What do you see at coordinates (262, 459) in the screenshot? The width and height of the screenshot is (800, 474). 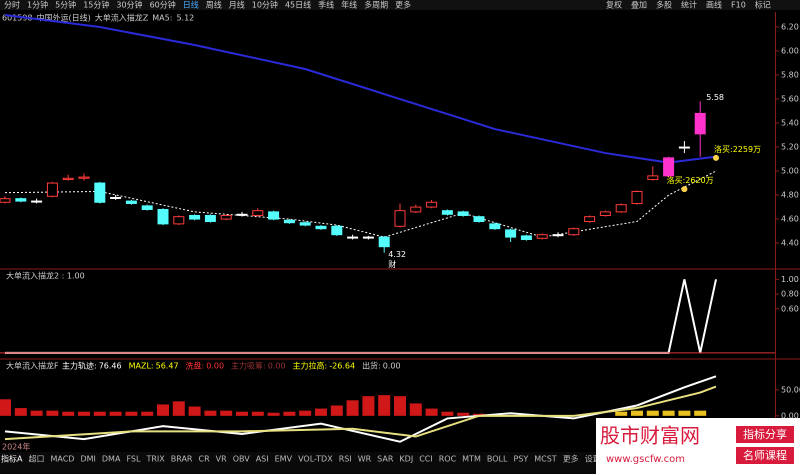 I see `tab: ASI` at bounding box center [262, 459].